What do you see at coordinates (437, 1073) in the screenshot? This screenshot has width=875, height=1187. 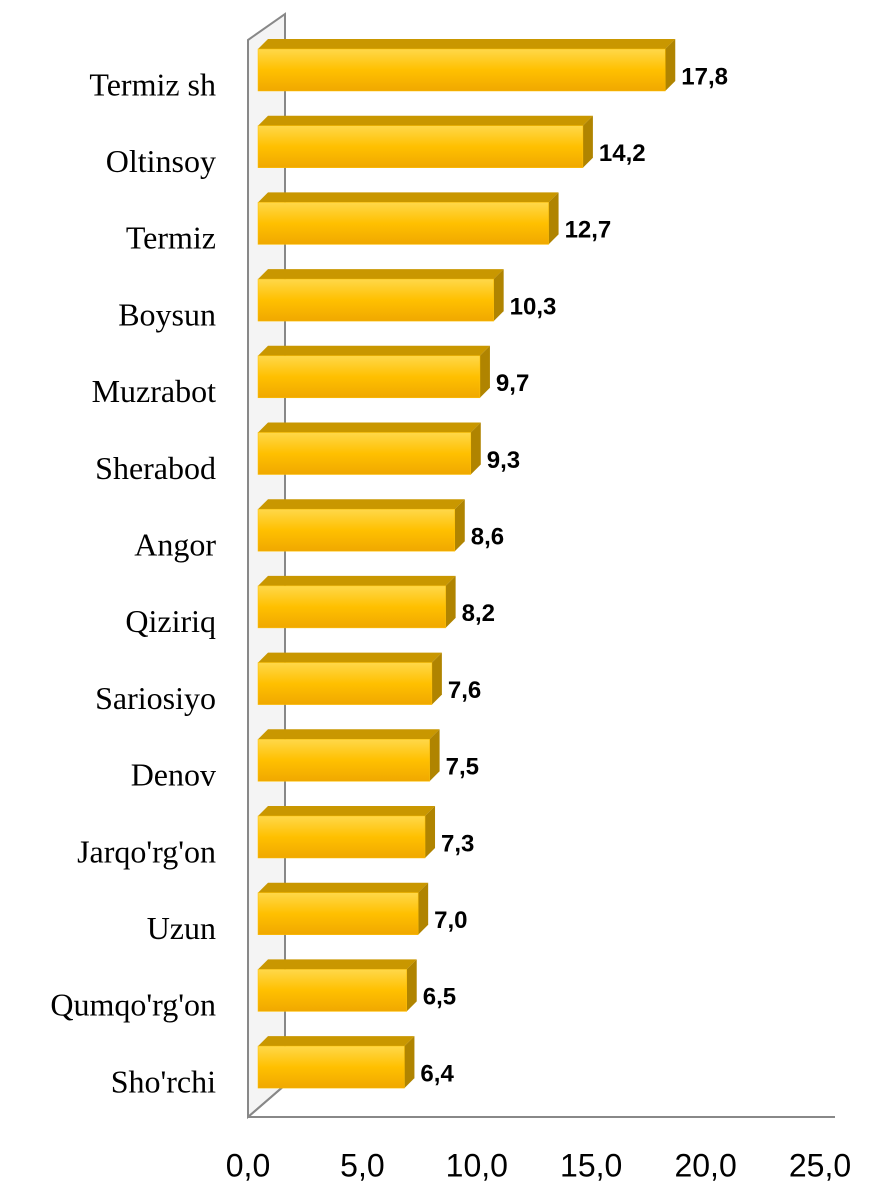 I see `value-label: 6,4` at bounding box center [437, 1073].